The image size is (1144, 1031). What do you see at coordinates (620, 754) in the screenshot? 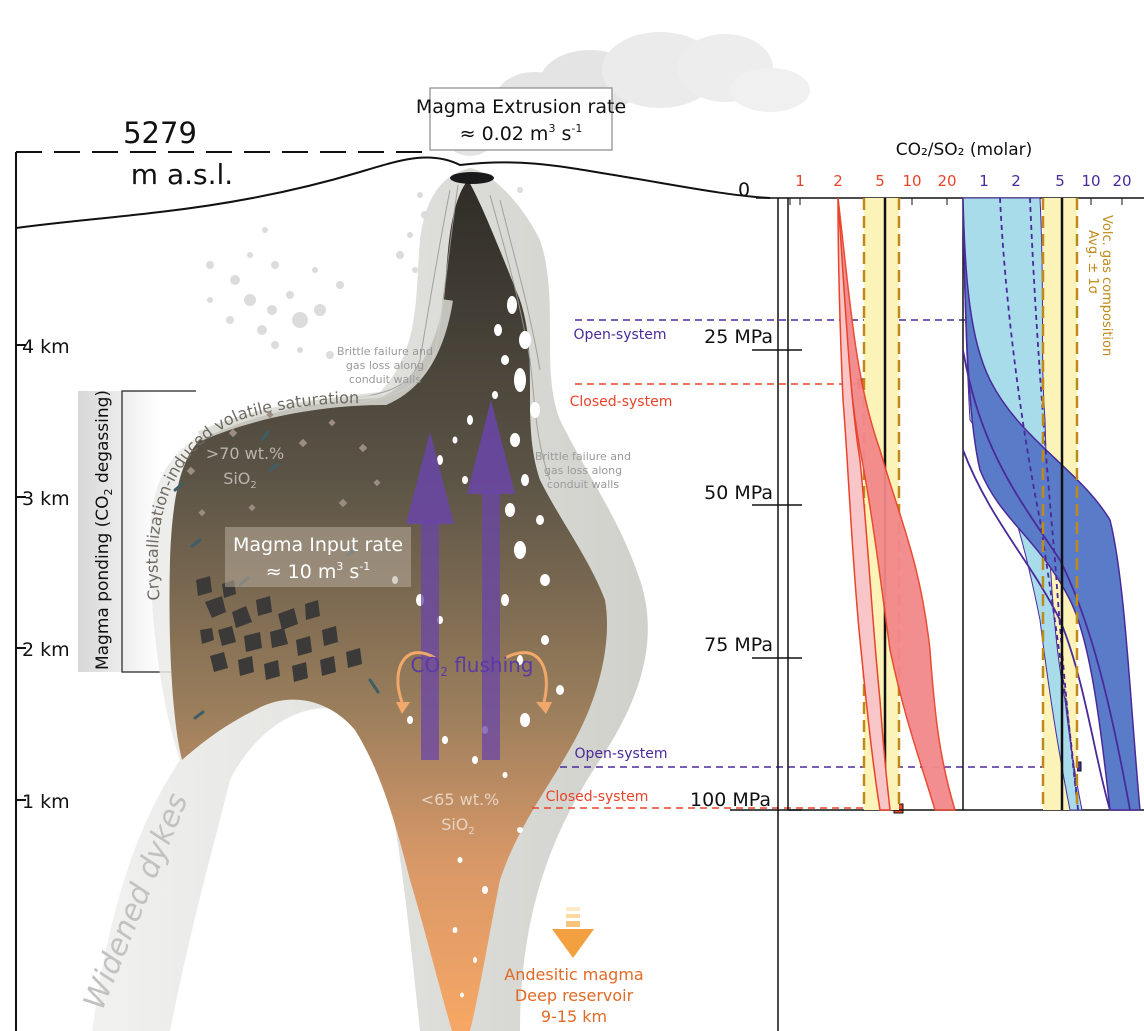
I see `open-system-lower-label: Open-system` at bounding box center [620, 754].